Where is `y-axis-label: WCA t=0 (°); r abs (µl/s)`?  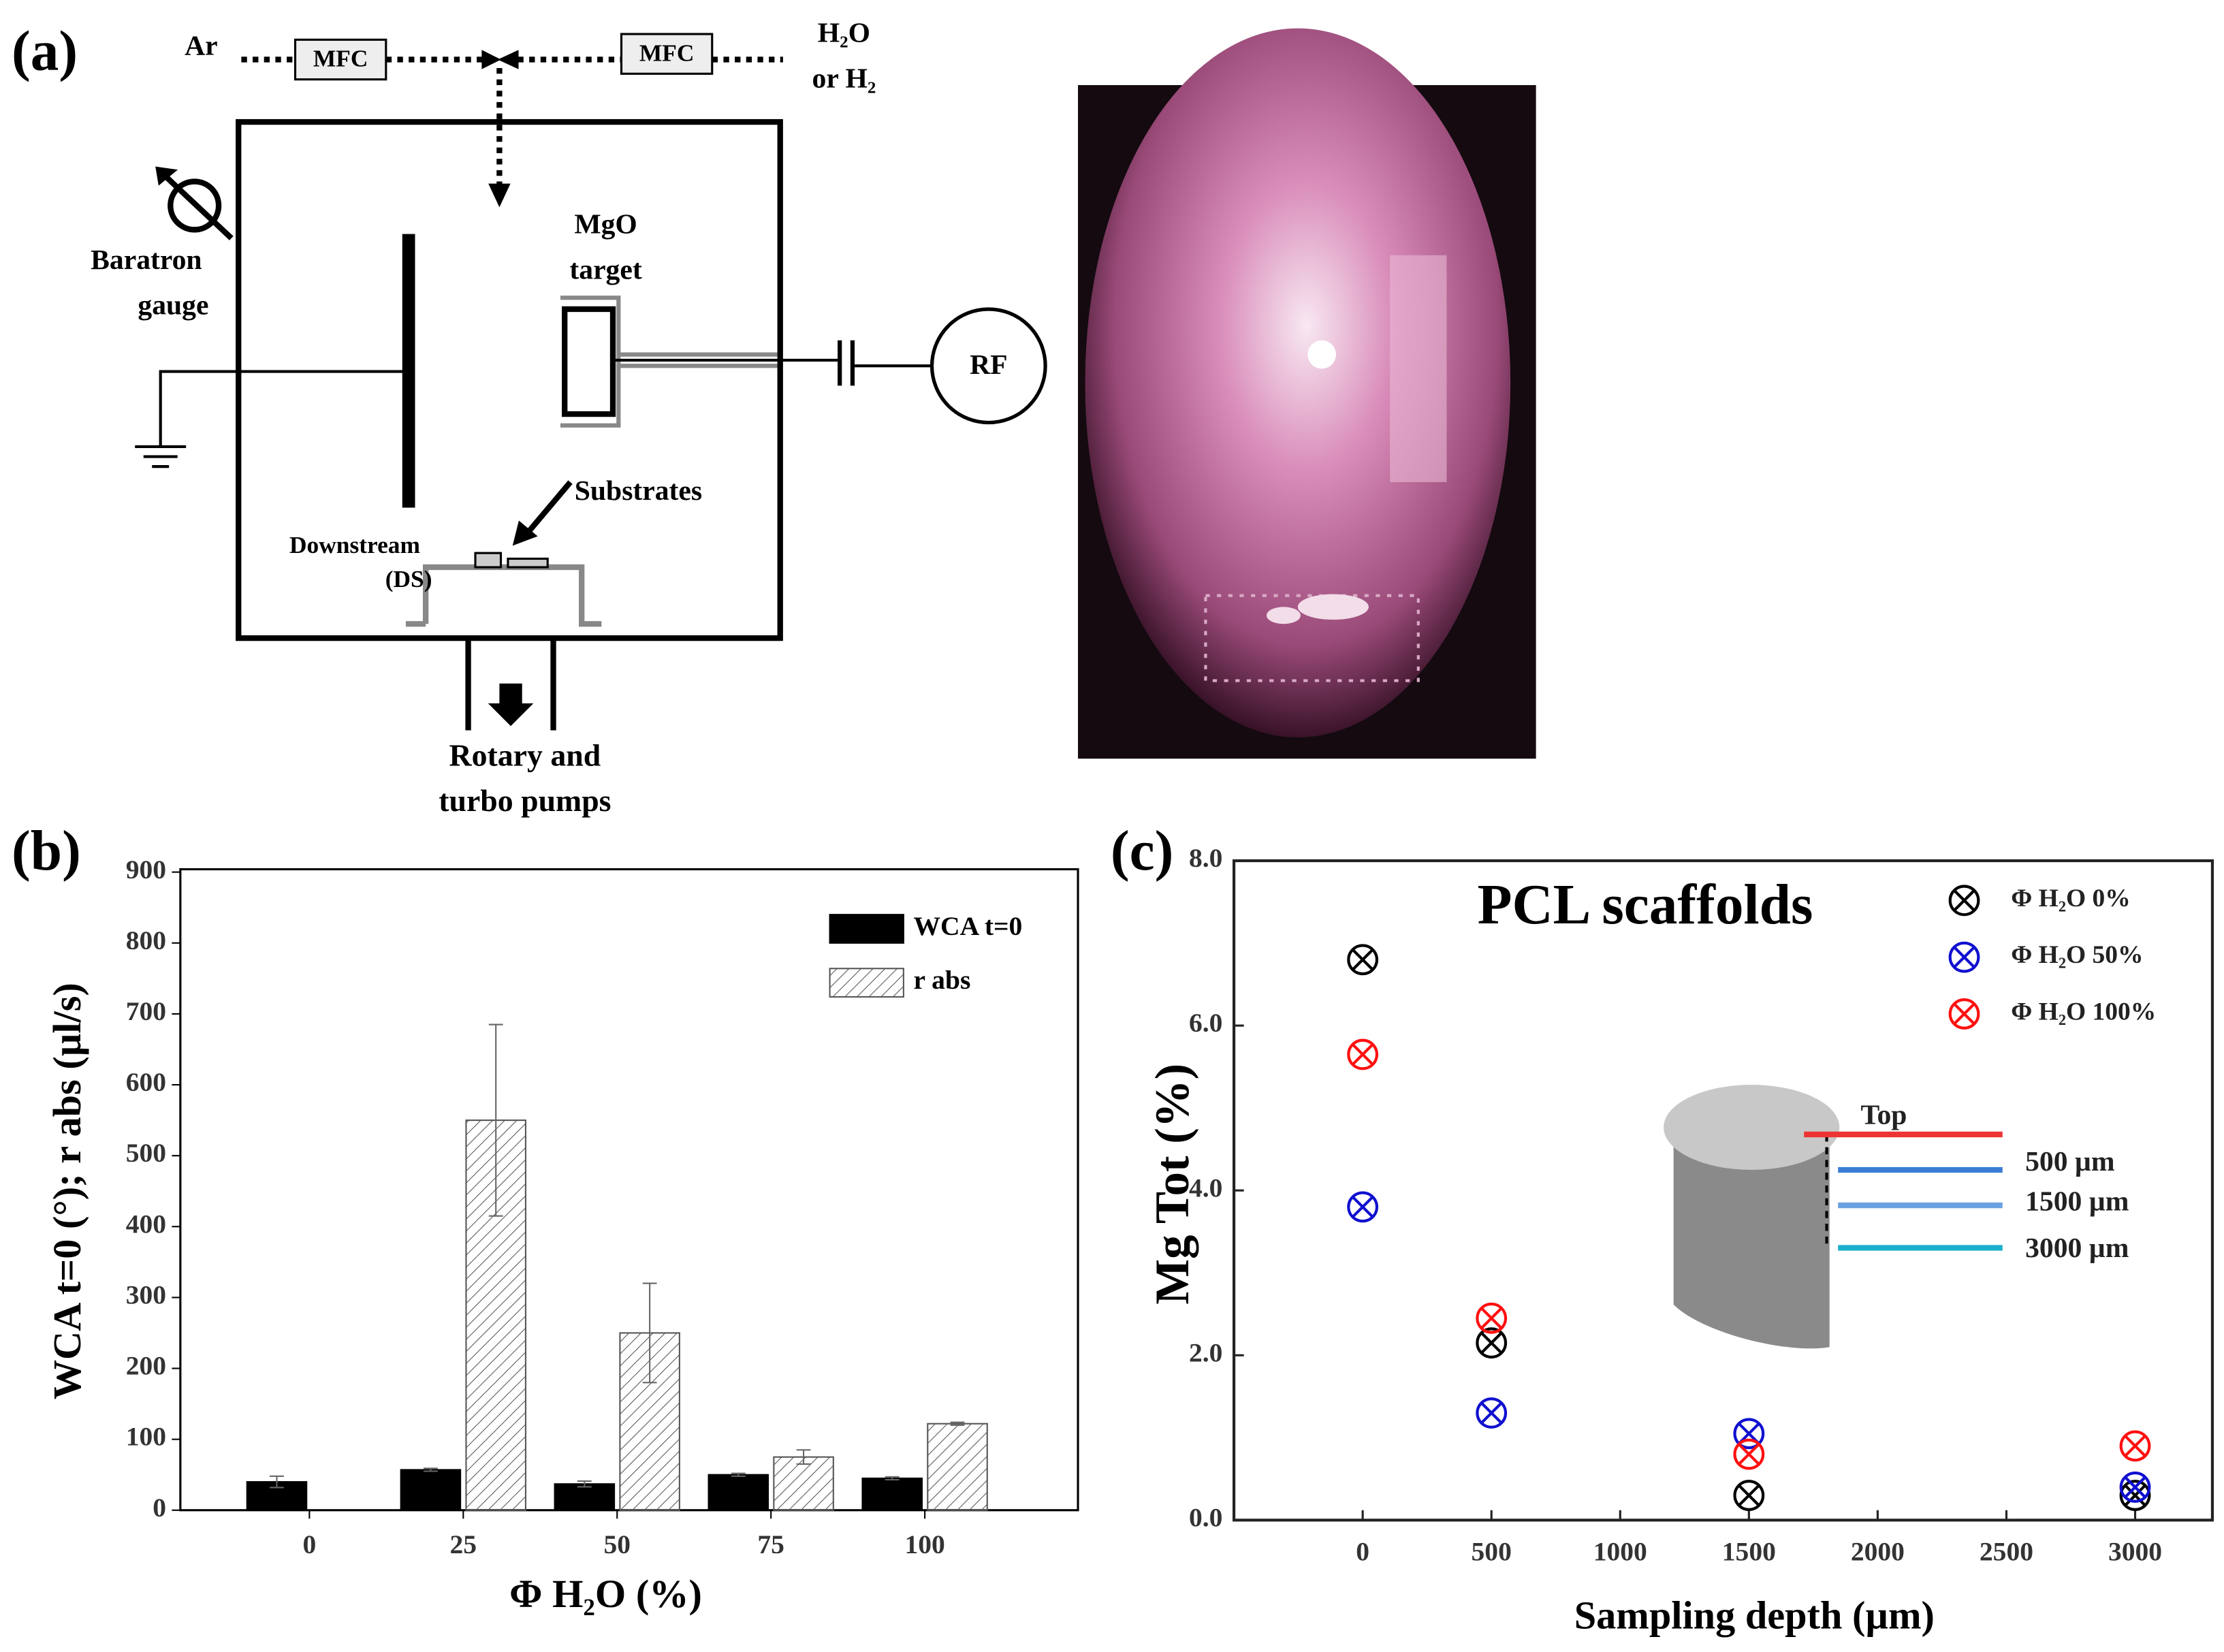
y-axis-label: WCA t=0 (°); r abs (µl/s) is located at coordinates (67, 1191).